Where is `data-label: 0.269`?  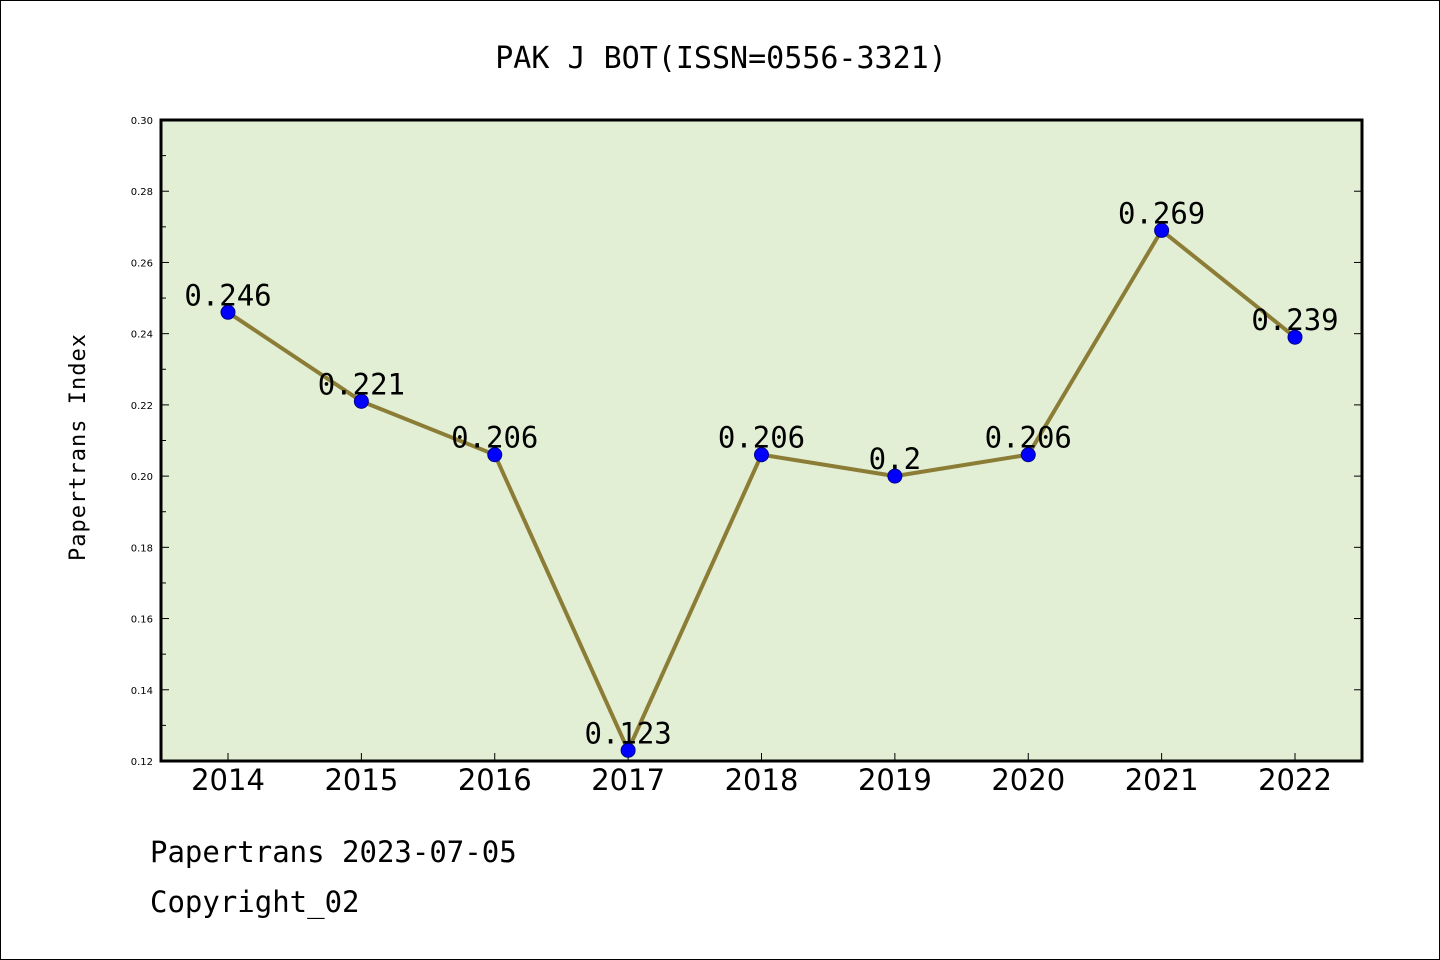
data-label: 0.269 is located at coordinates (1161, 213).